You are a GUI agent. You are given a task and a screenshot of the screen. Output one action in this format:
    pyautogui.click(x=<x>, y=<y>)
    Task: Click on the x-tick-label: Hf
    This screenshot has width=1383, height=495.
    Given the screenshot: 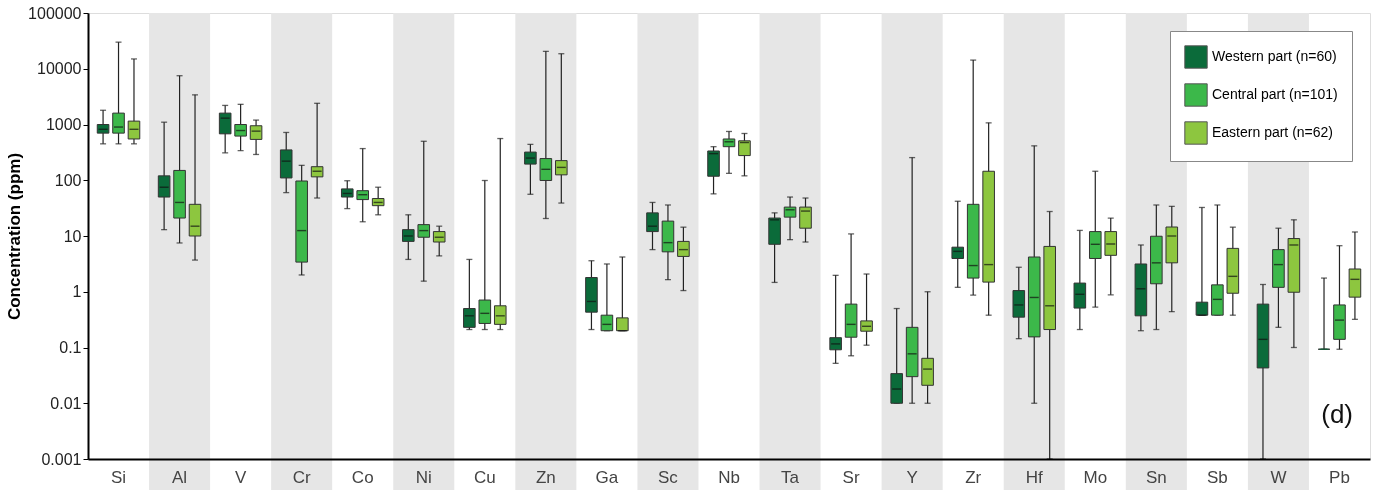 What is the action you would take?
    pyautogui.click(x=1034, y=477)
    